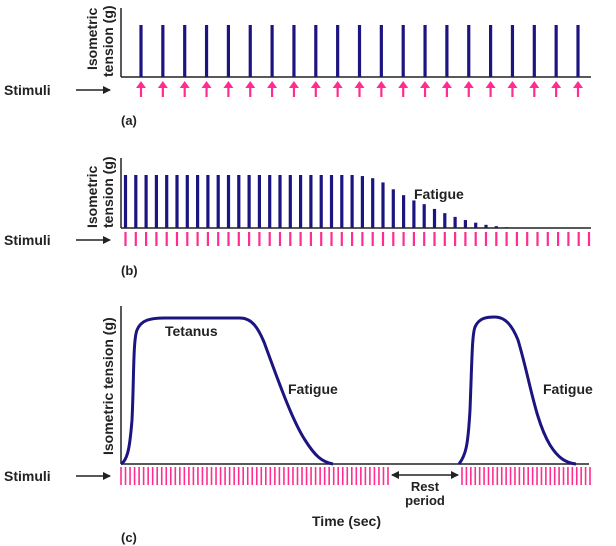 This screenshot has height=546, width=616. Describe the element at coordinates (517, 390) in the screenshot. I see `panel-c-recovery-curve` at that location.